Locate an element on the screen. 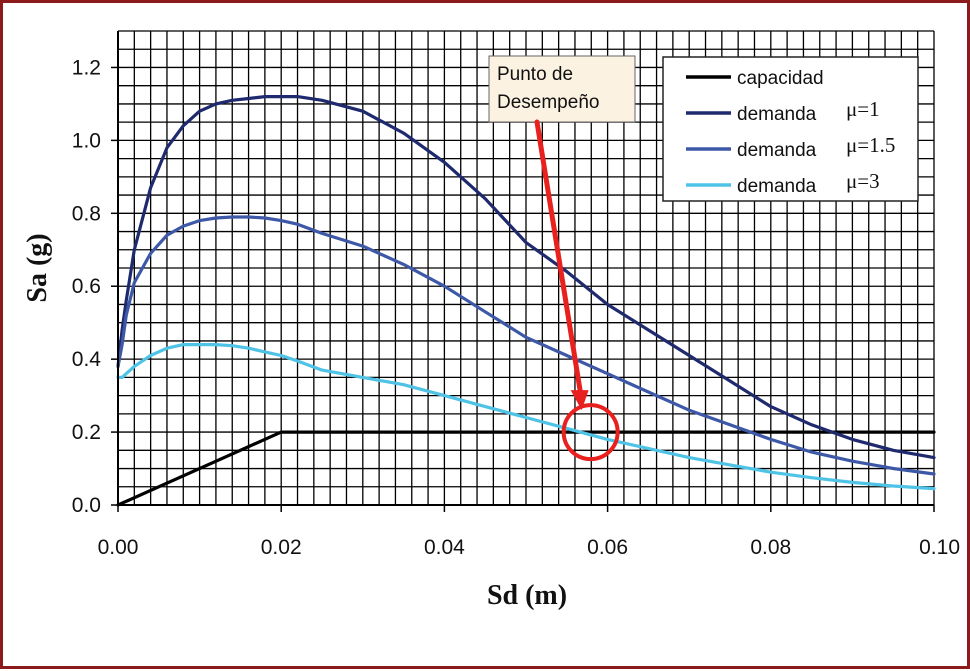  annotation-text-line2: Desempeño is located at coordinates (548, 102).